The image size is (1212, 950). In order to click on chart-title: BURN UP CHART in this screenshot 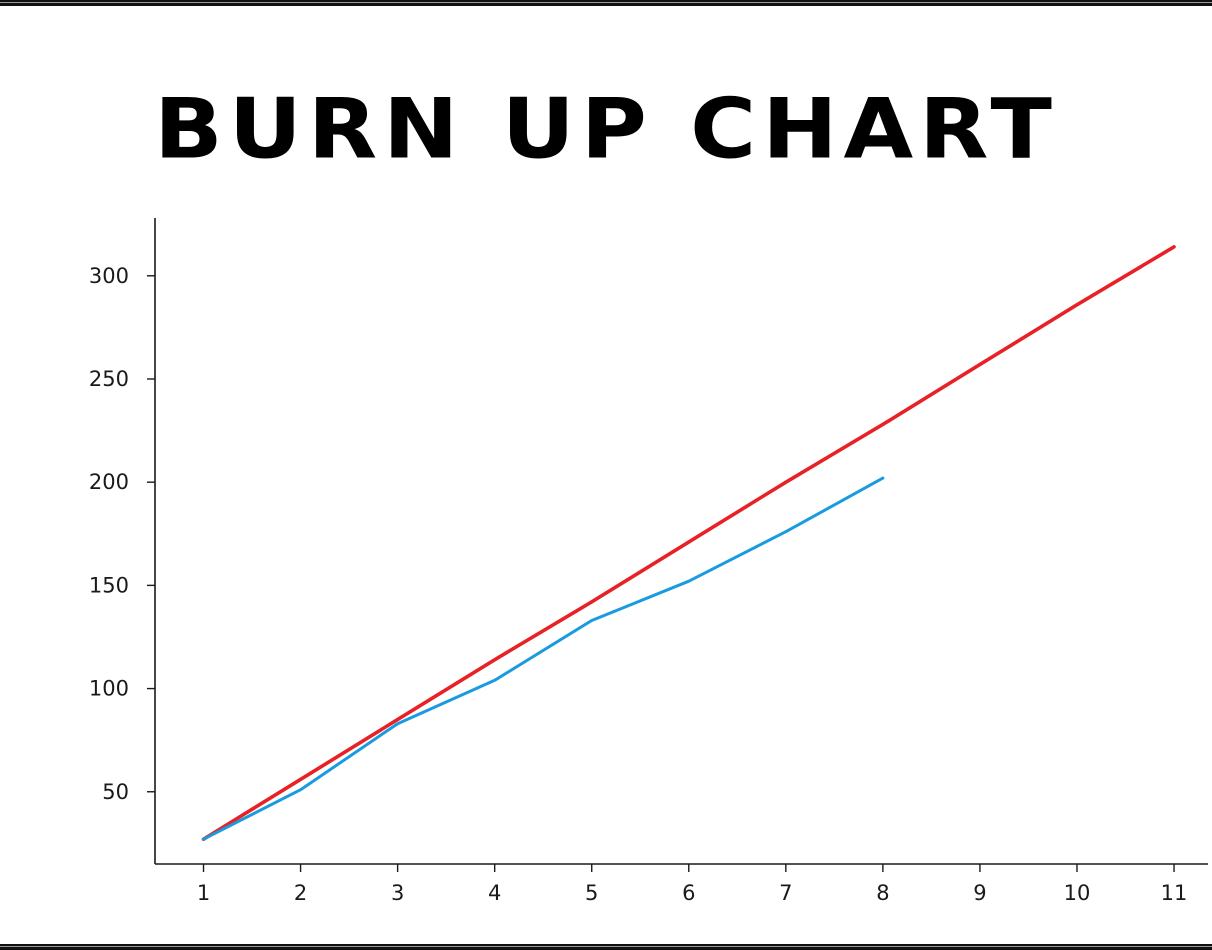, I will do `click(606, 129)`.